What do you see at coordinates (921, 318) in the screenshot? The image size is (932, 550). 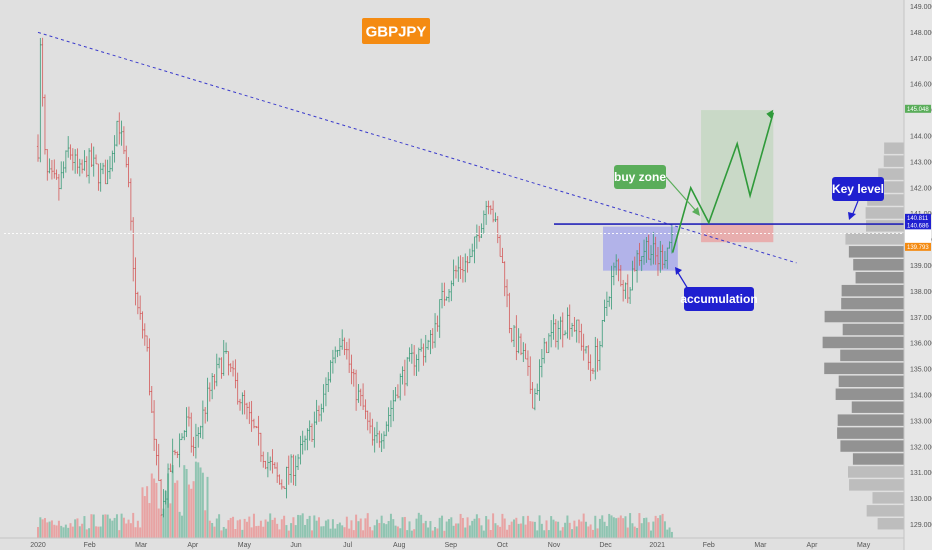 I see `y-tick-label: 137.000` at bounding box center [921, 318].